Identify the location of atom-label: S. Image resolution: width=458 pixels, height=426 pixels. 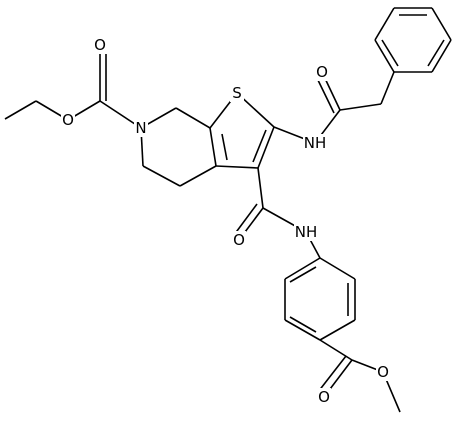
(237, 93).